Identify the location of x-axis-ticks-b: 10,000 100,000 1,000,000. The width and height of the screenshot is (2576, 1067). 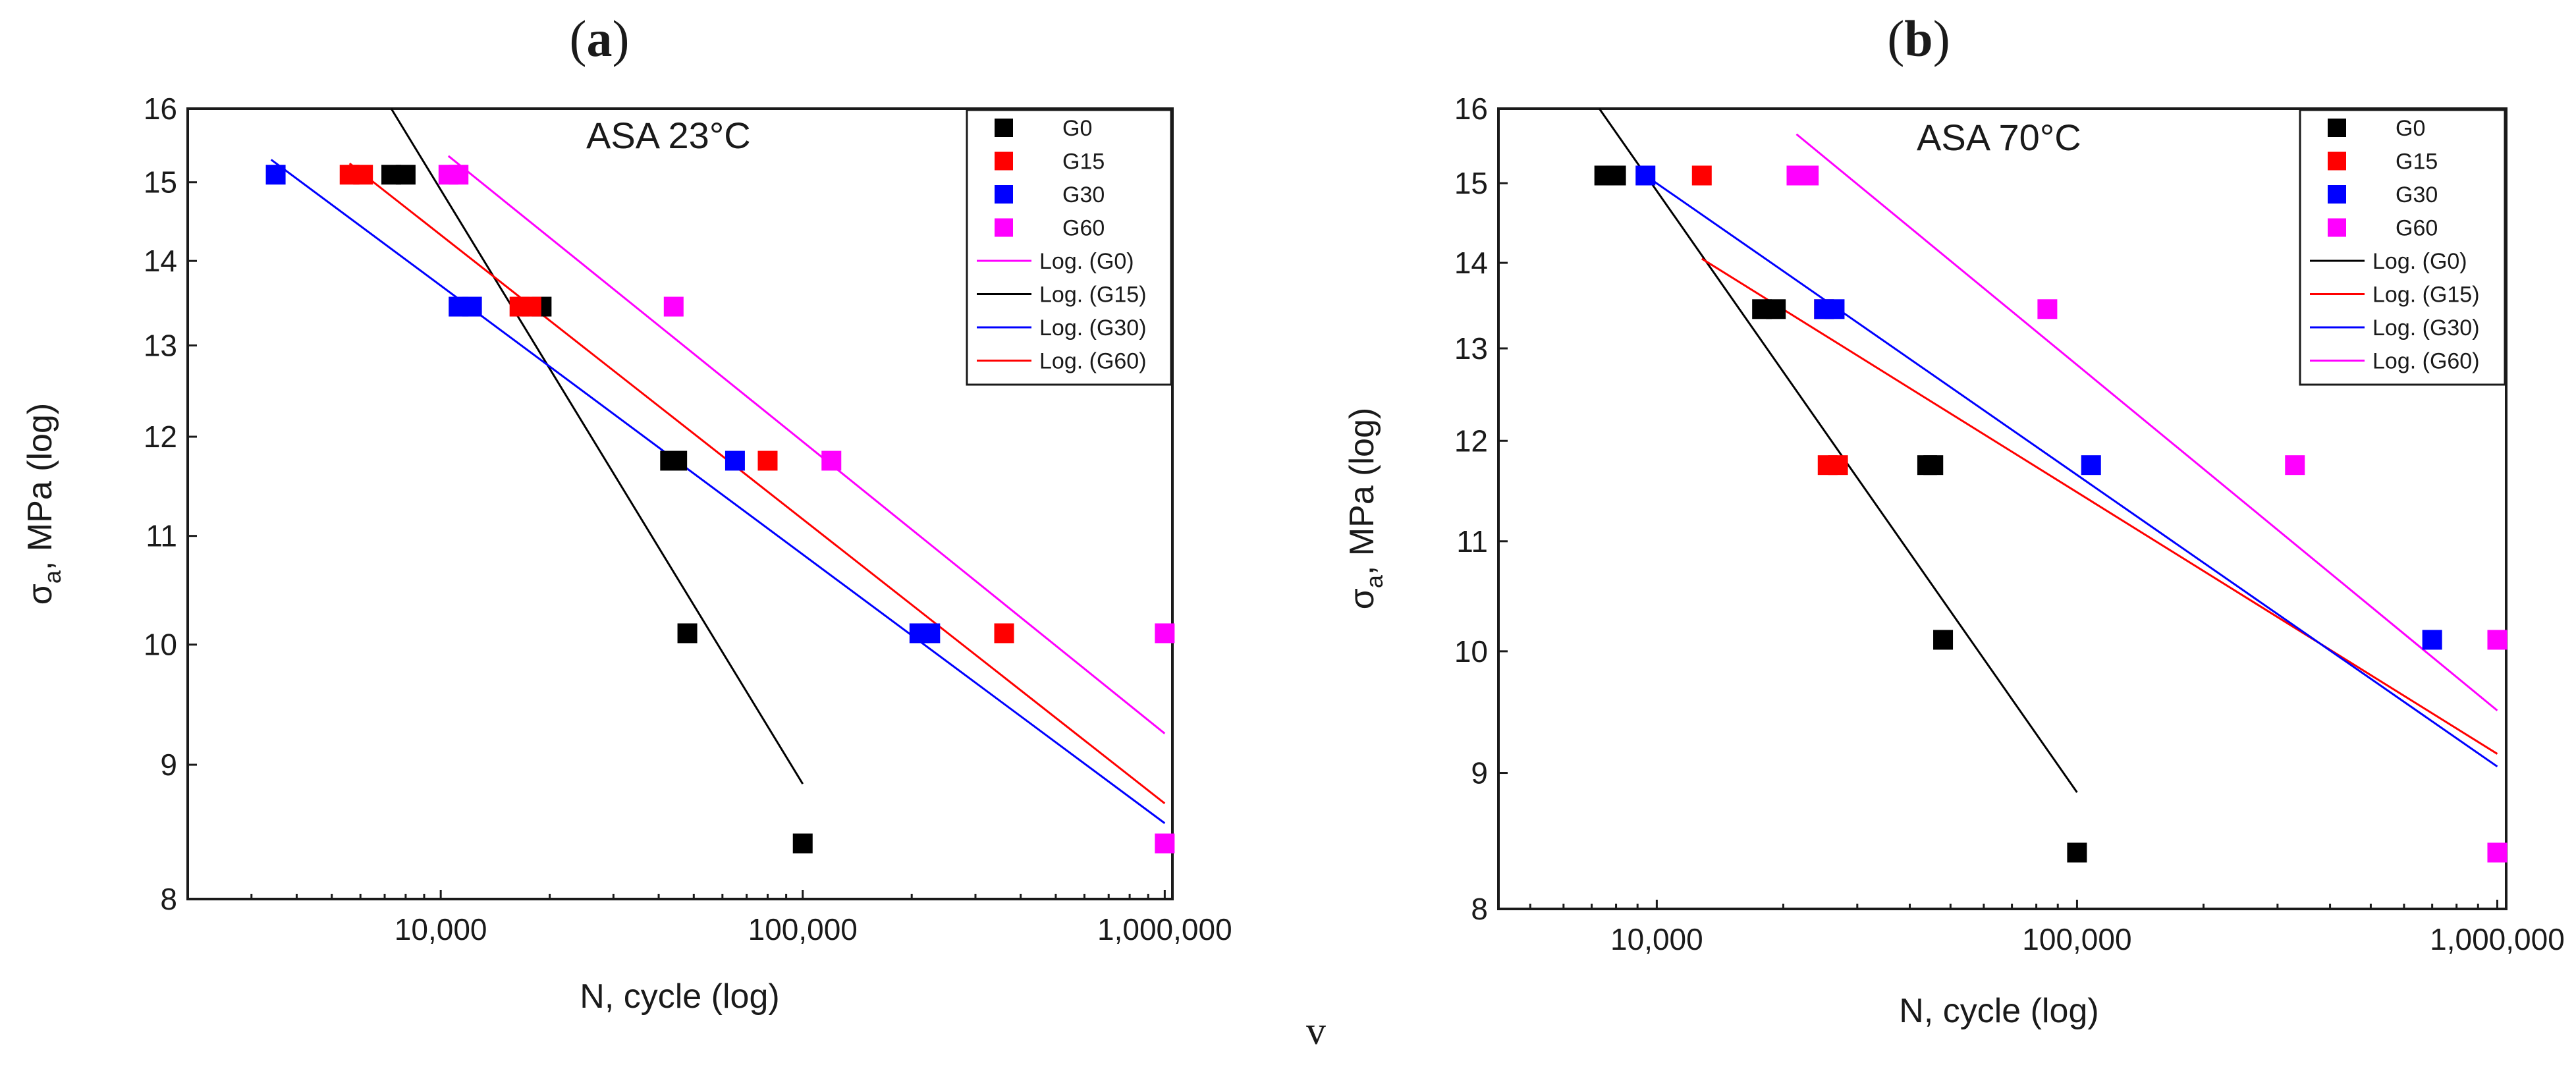
(2047, 928).